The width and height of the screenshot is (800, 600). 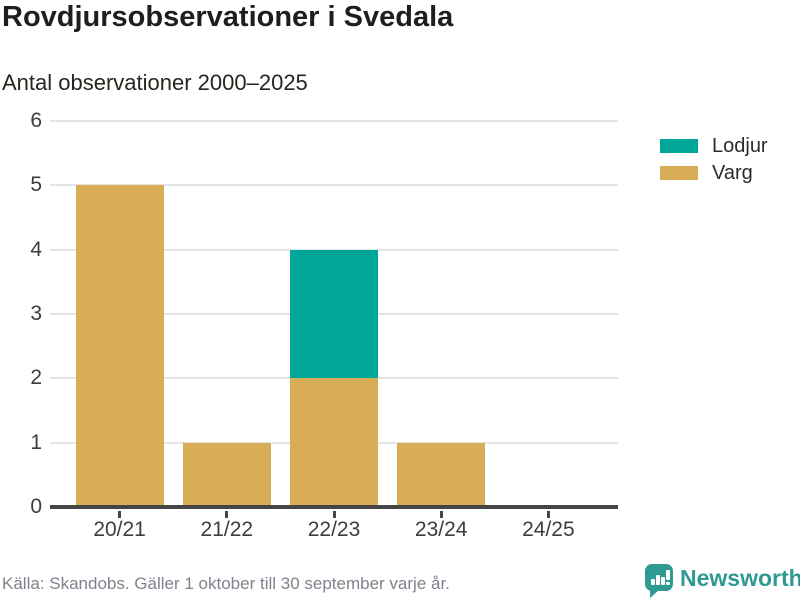 What do you see at coordinates (119, 529) in the screenshot?
I see `x-axis-tick-label: 20/21` at bounding box center [119, 529].